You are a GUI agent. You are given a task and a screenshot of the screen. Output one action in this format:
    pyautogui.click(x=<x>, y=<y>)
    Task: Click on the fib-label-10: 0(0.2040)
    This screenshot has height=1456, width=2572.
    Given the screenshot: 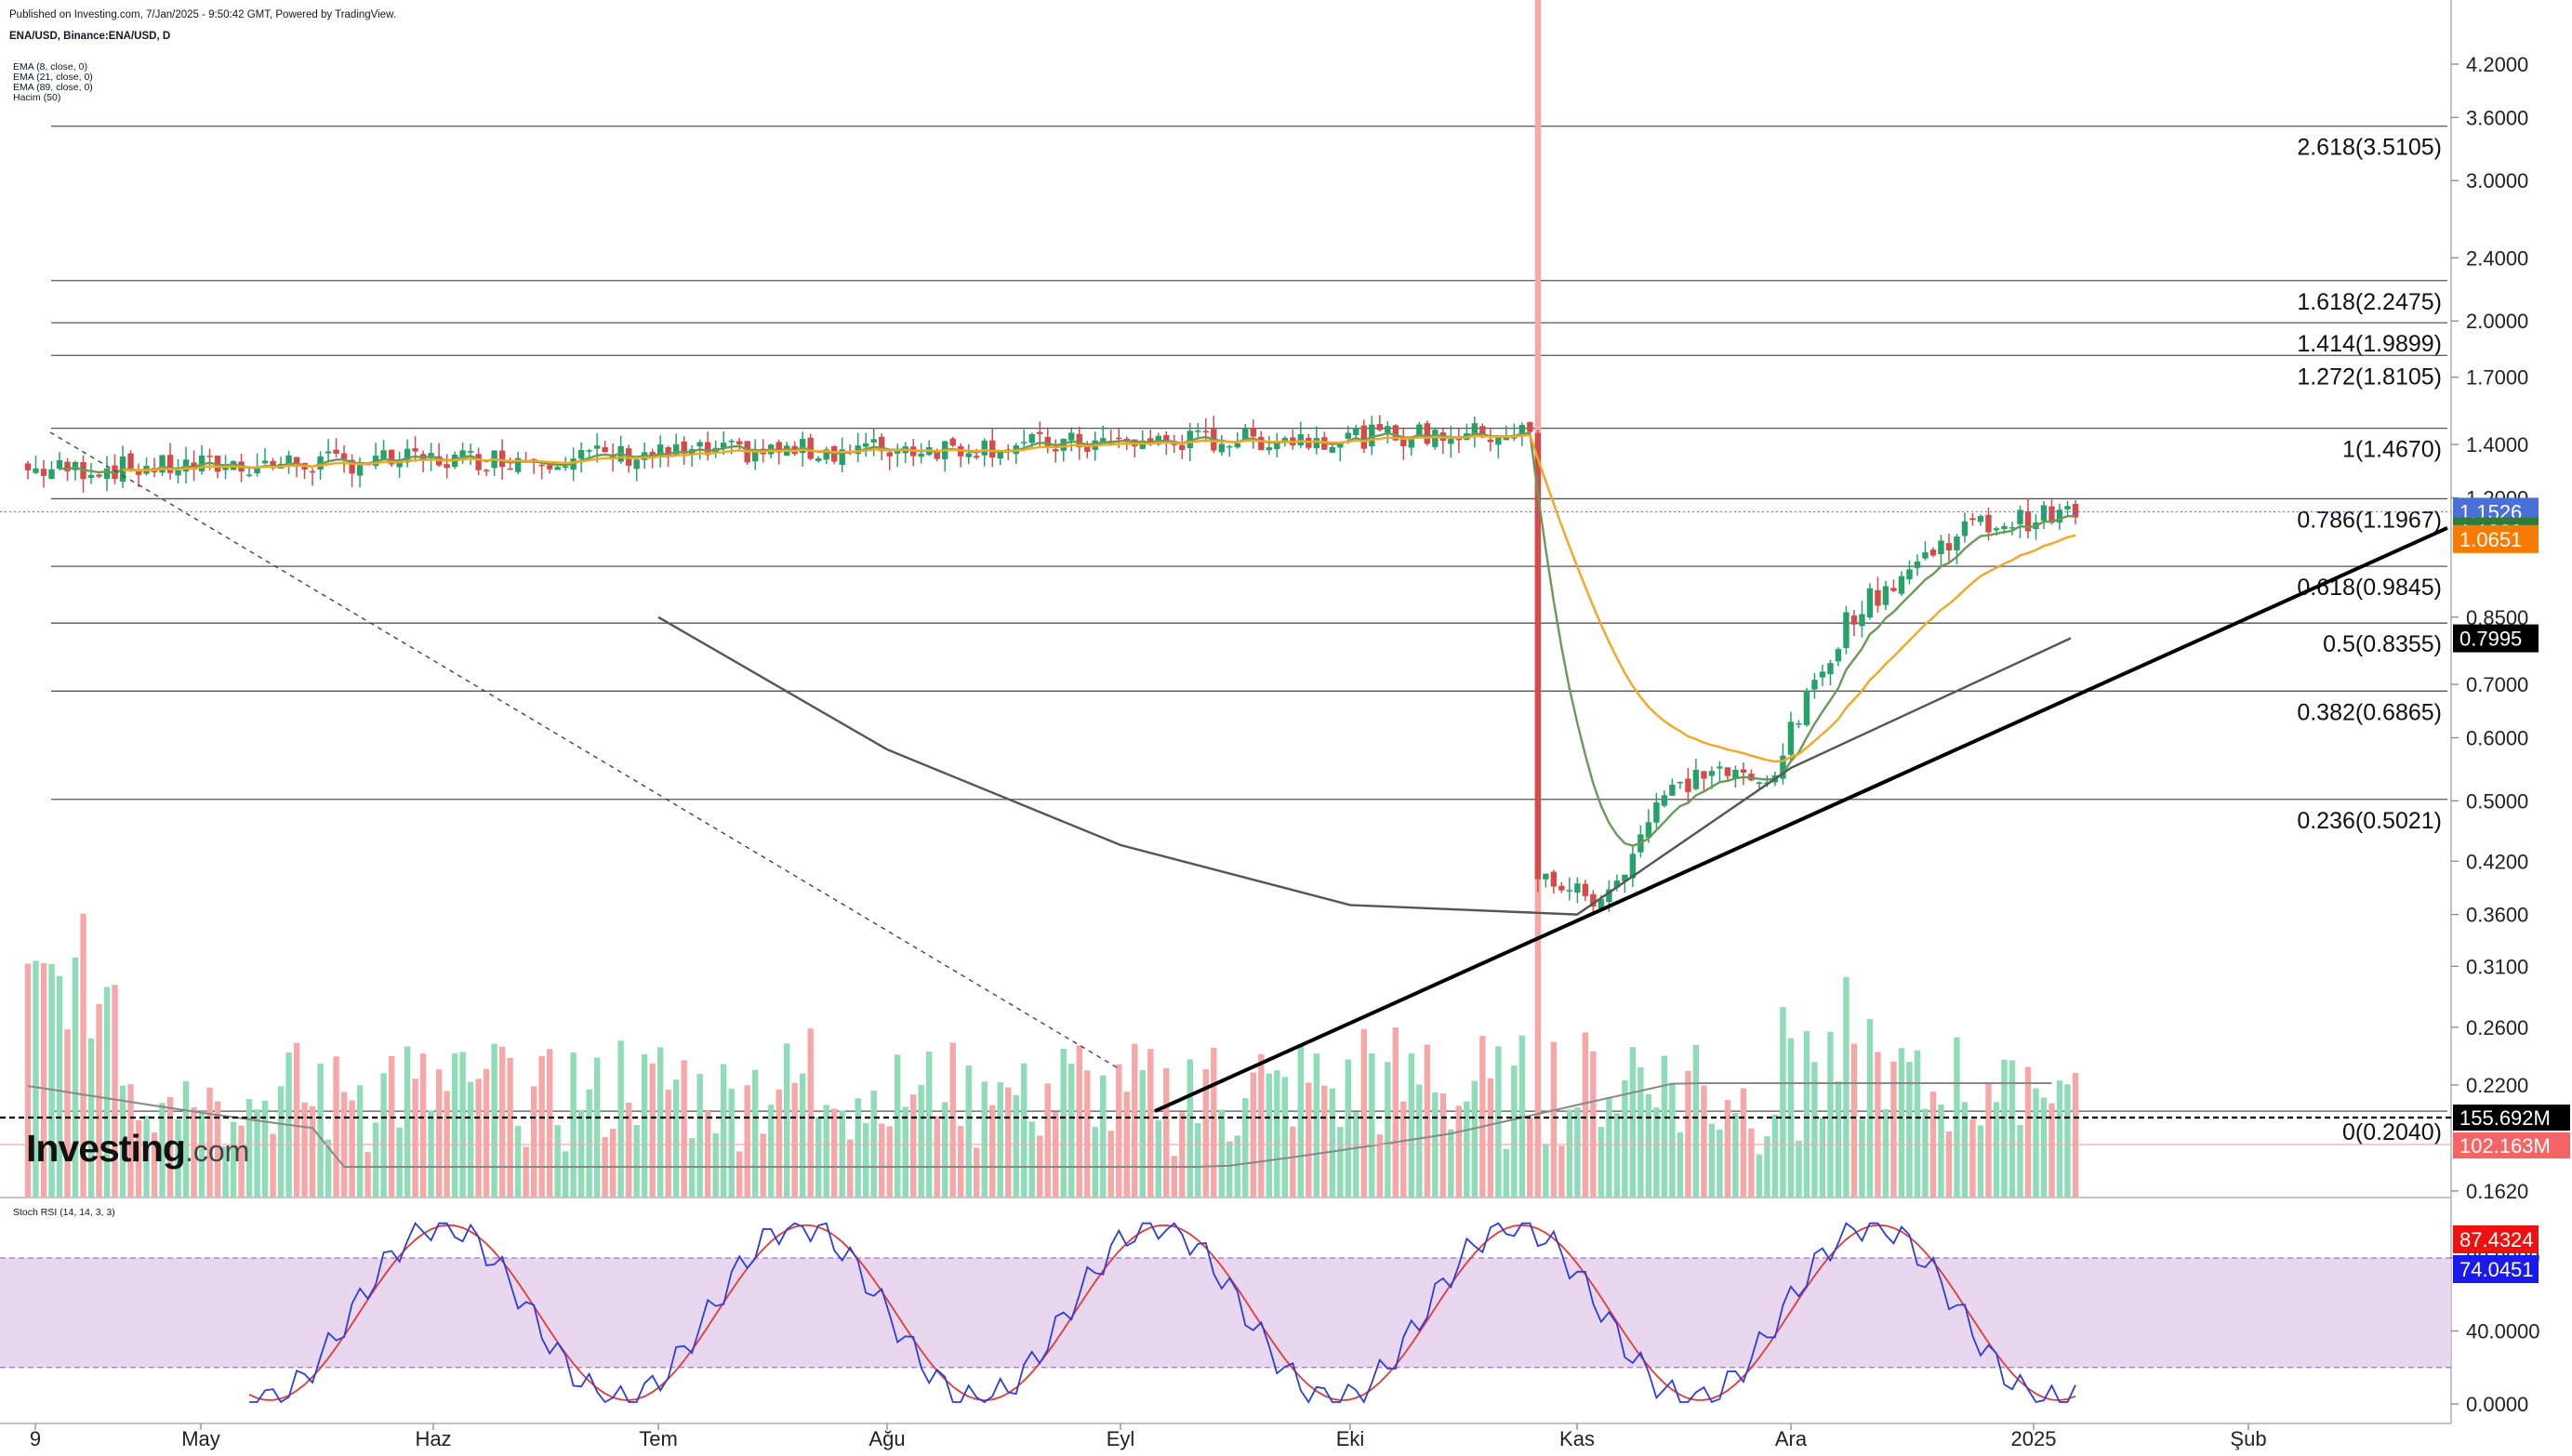 What is the action you would take?
    pyautogui.click(x=2392, y=1132)
    